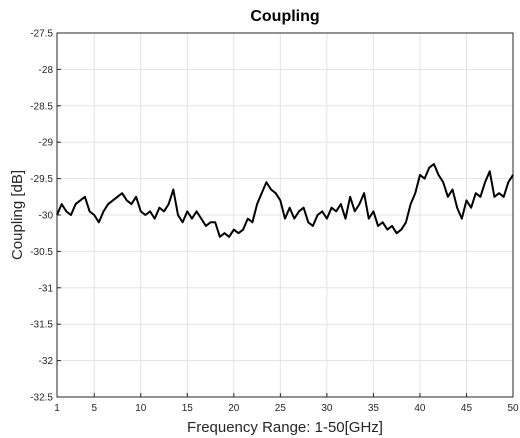 The image size is (520, 438). I want to click on y-tick-label: -31.5, so click(41, 325).